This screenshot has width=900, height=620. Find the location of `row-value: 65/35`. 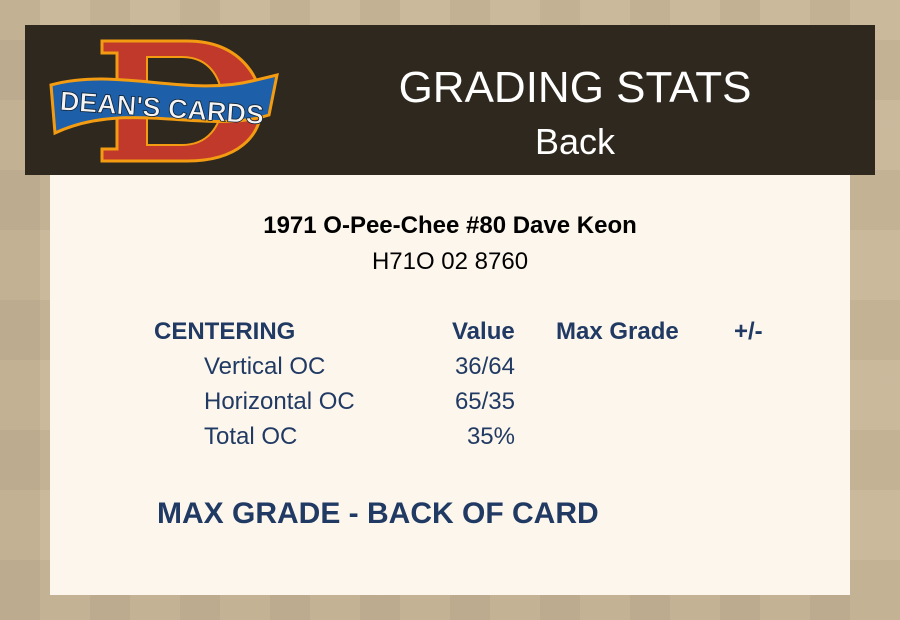

row-value: 65/35 is located at coordinates (484, 401).